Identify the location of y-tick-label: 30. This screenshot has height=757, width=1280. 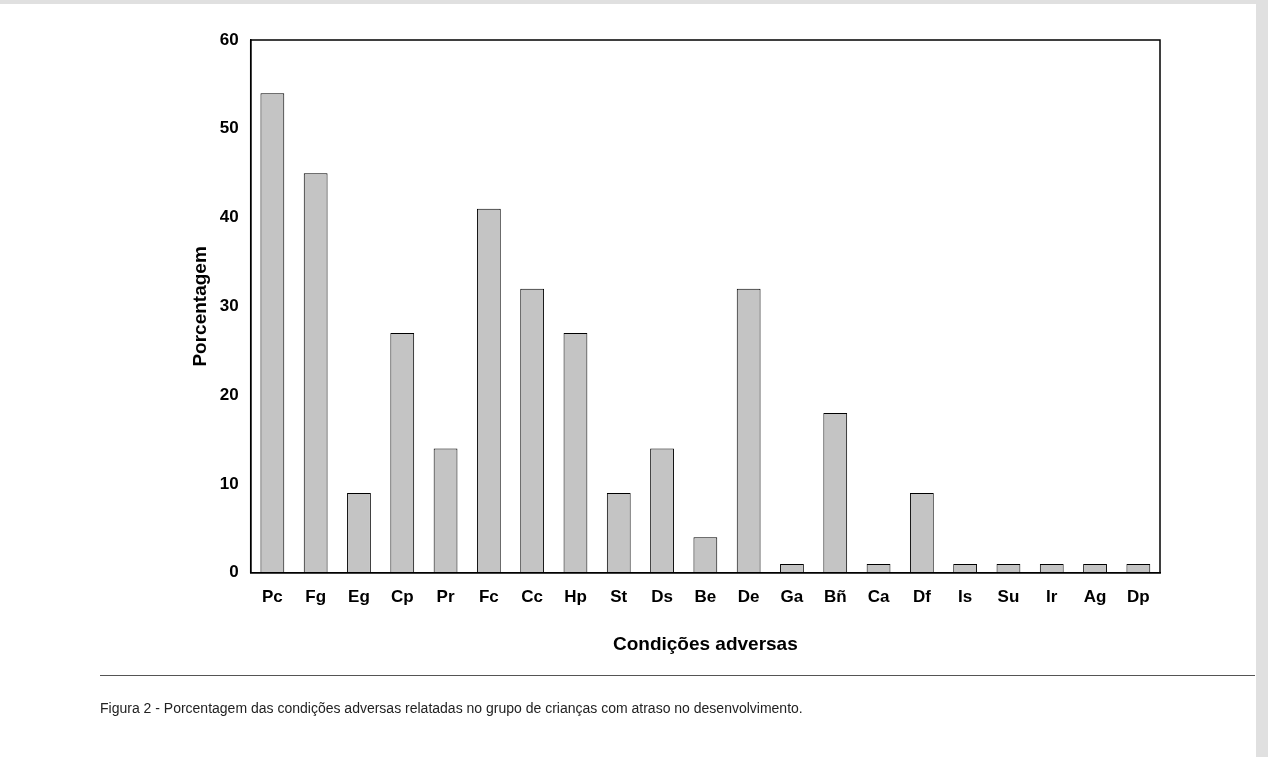
(229, 306).